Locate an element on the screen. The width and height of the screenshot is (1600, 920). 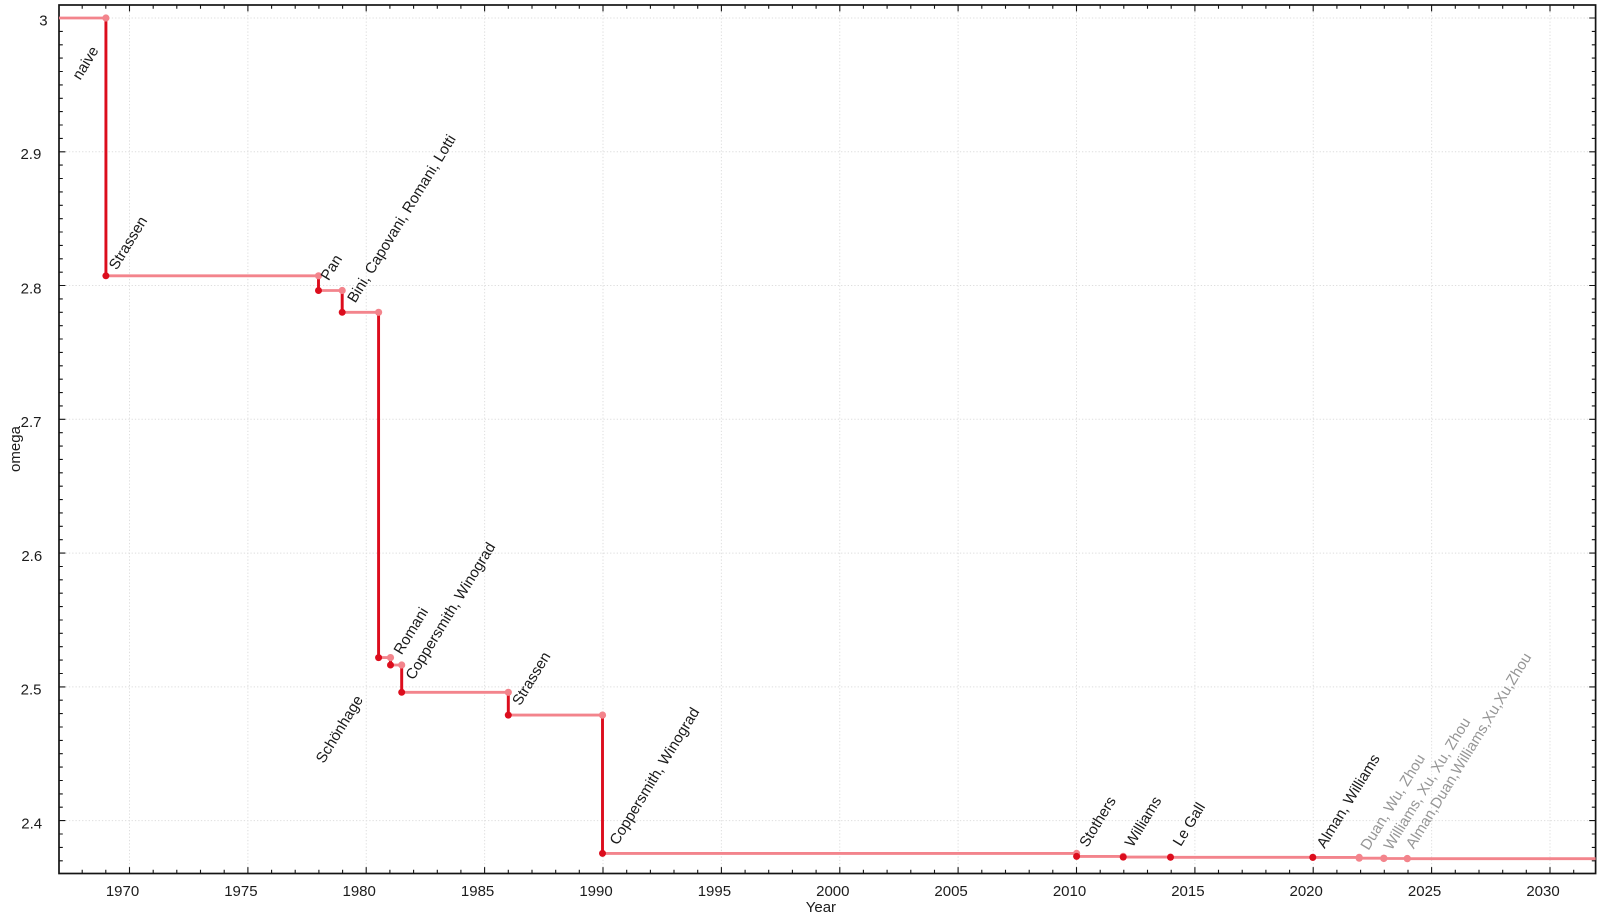
svg-text: 1980 is located at coordinates (359, 891).